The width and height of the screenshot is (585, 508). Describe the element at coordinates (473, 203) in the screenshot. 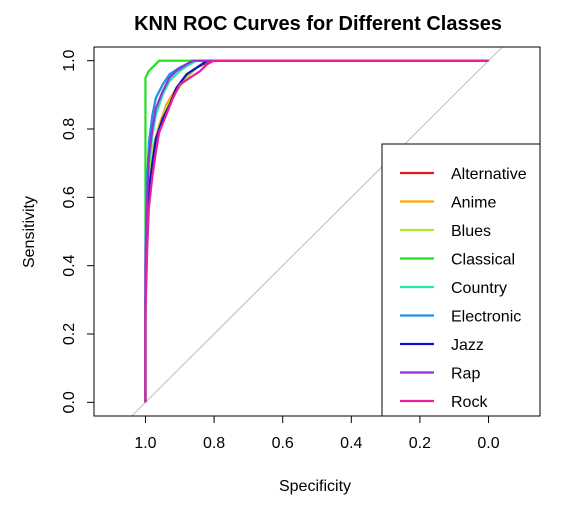

I see `legend-label: Anime` at that location.